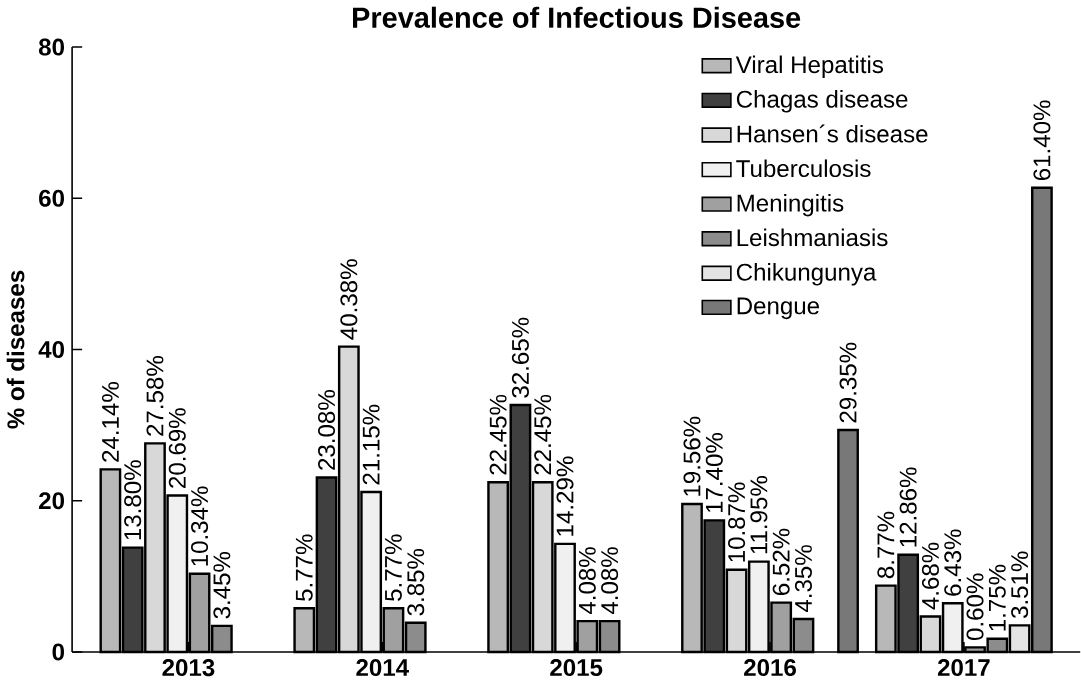  Describe the element at coordinates (997, 597) in the screenshot. I see `data-label: 1.75%` at that location.